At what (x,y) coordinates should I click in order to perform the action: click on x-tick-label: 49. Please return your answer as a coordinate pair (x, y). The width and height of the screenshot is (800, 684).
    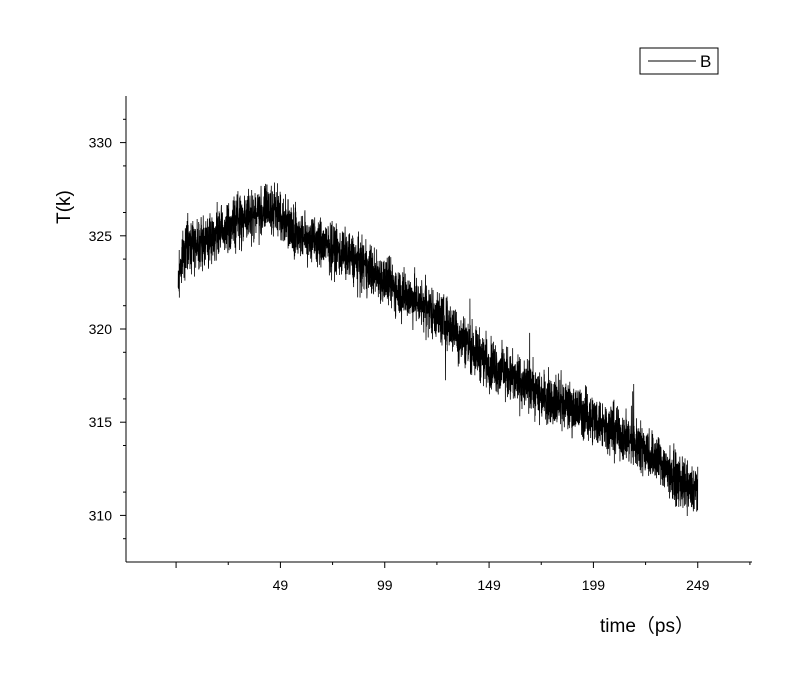
    Looking at the image, I should click on (281, 585).